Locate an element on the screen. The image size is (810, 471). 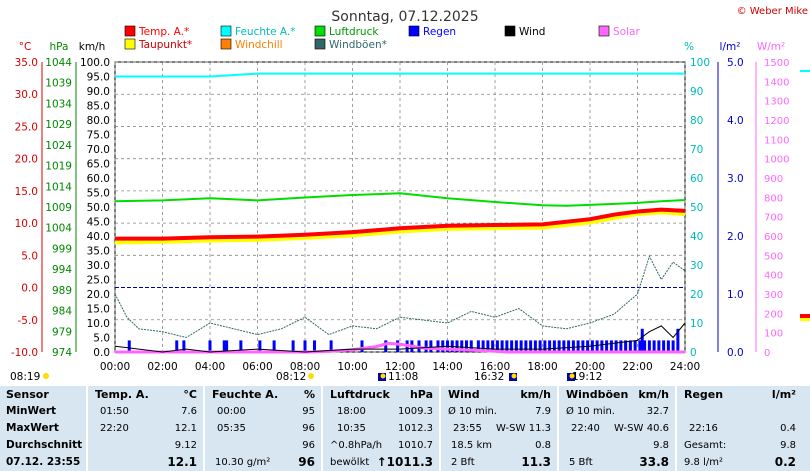
wind-tick: 30.0 is located at coordinates (98, 266).